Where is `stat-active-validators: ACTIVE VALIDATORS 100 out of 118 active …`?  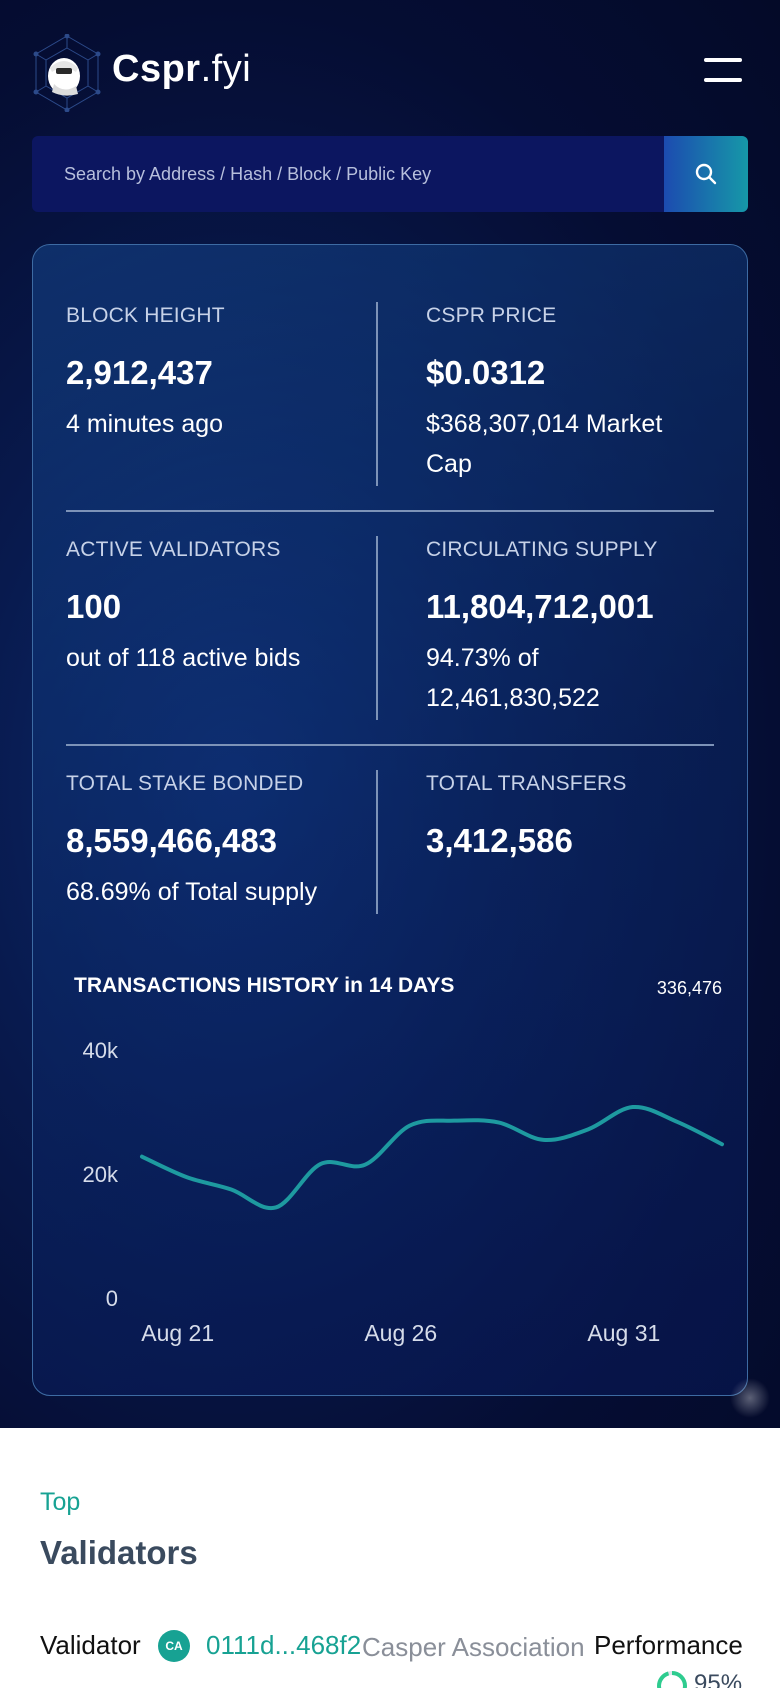
stat-active-validators: ACTIVE VALIDATORS 100 out of 118 active … is located at coordinates (216, 608).